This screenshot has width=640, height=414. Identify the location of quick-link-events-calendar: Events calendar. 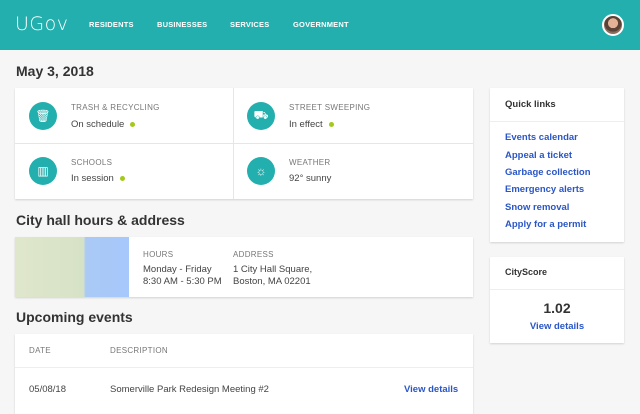
(541, 137).